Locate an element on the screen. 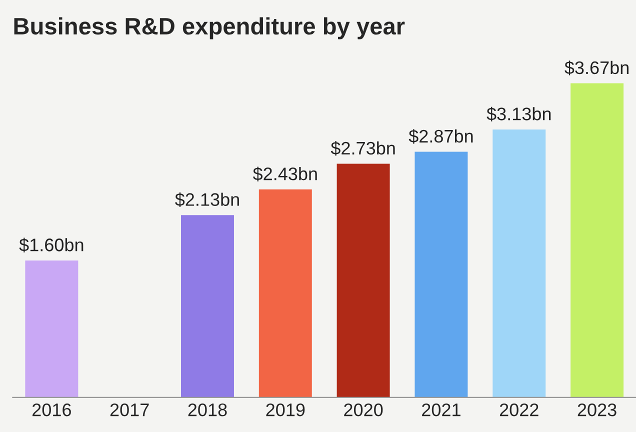 The image size is (636, 432). x-tick-label: 2023 is located at coordinates (597, 409).